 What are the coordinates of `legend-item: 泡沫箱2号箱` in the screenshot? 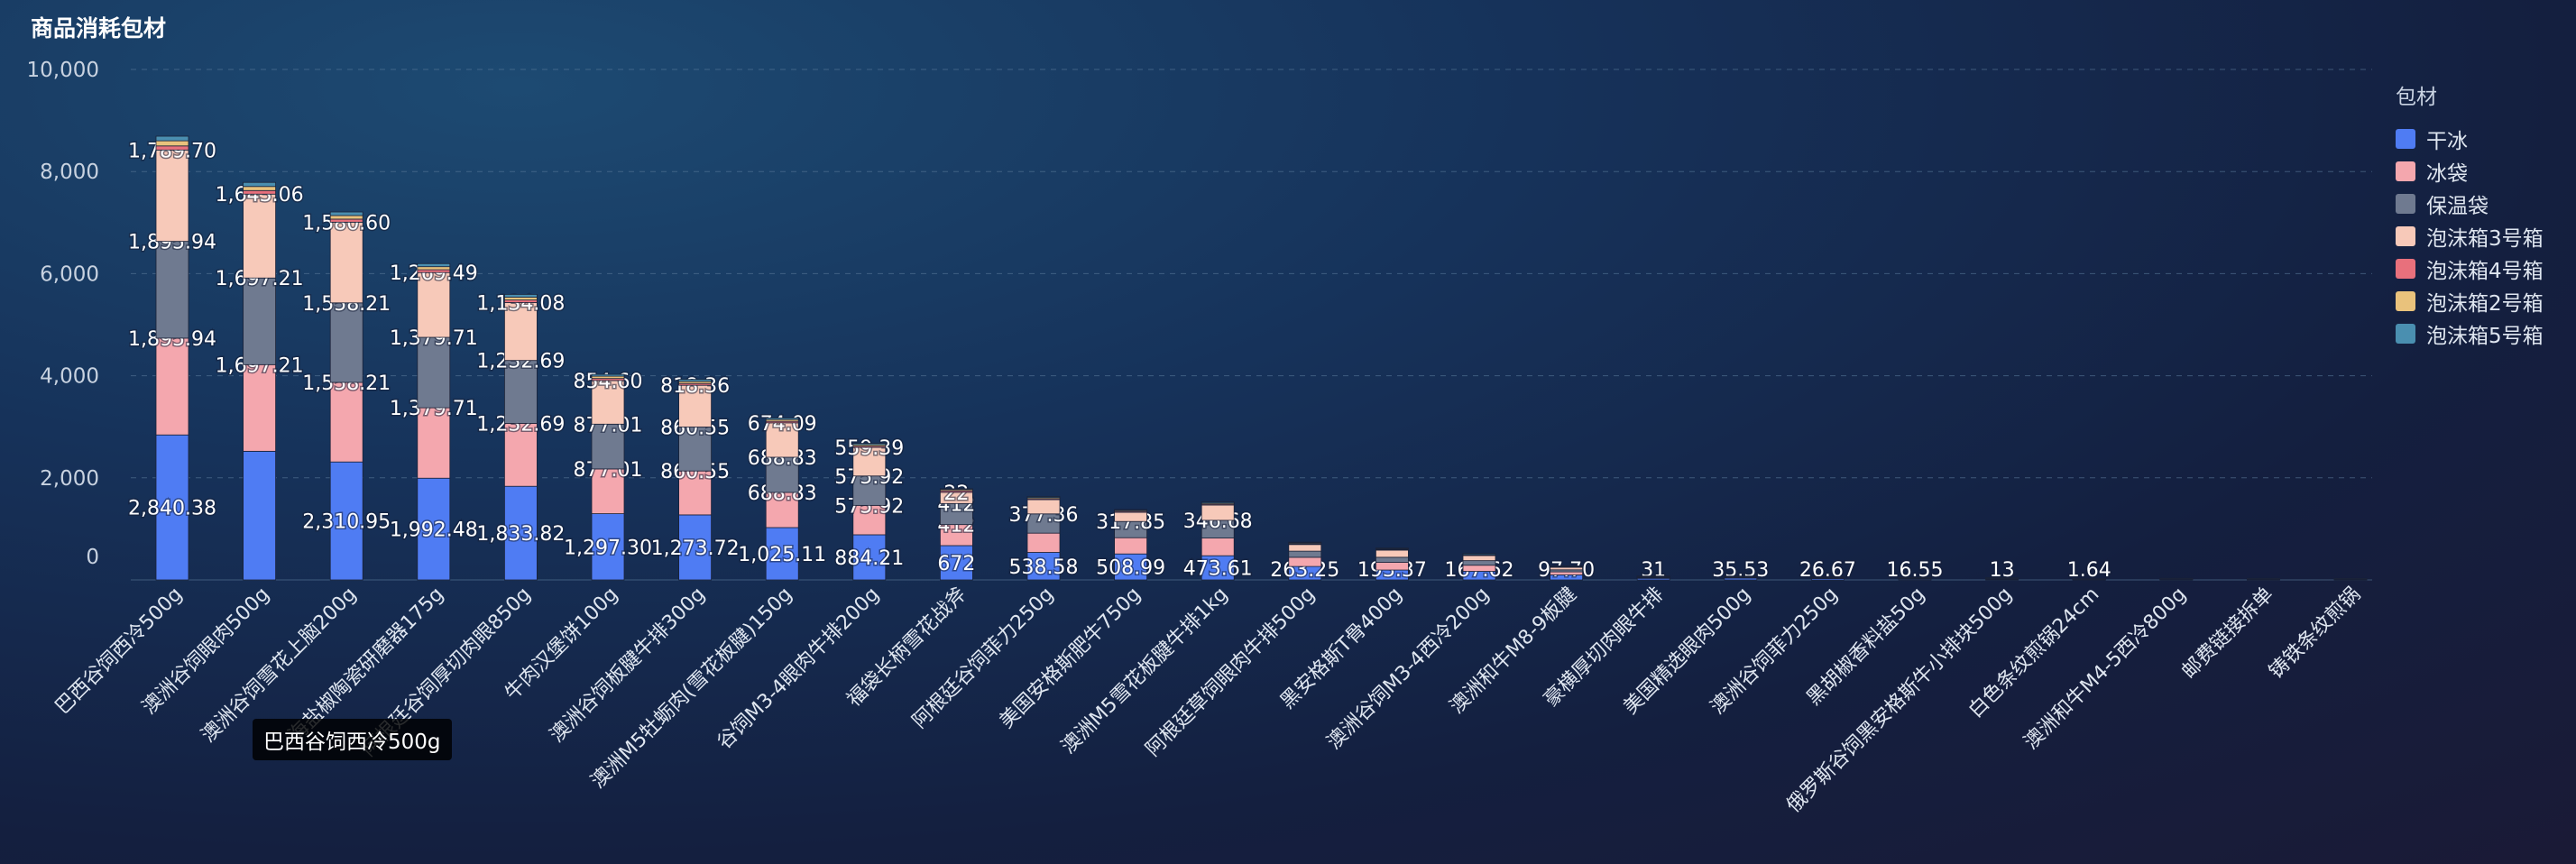 It's located at (2470, 301).